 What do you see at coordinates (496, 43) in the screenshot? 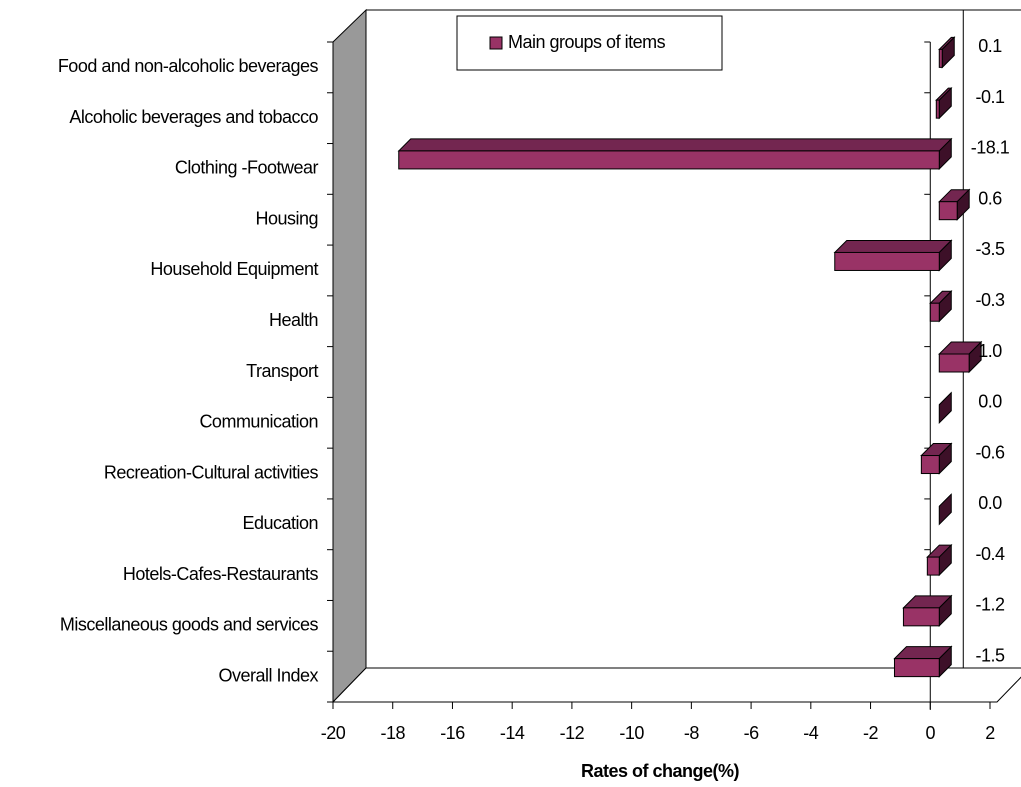
I see `legend-swatch` at bounding box center [496, 43].